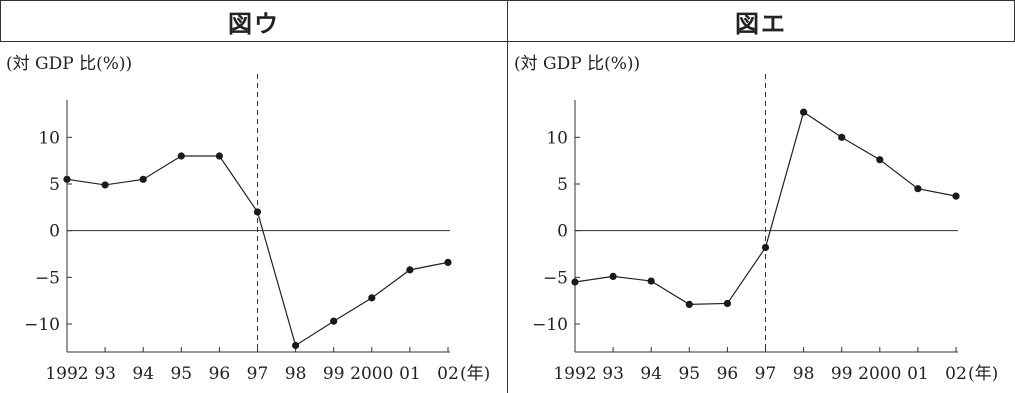 The width and height of the screenshot is (1015, 393). I want to click on chart-title: 図ウ, so click(253, 21).